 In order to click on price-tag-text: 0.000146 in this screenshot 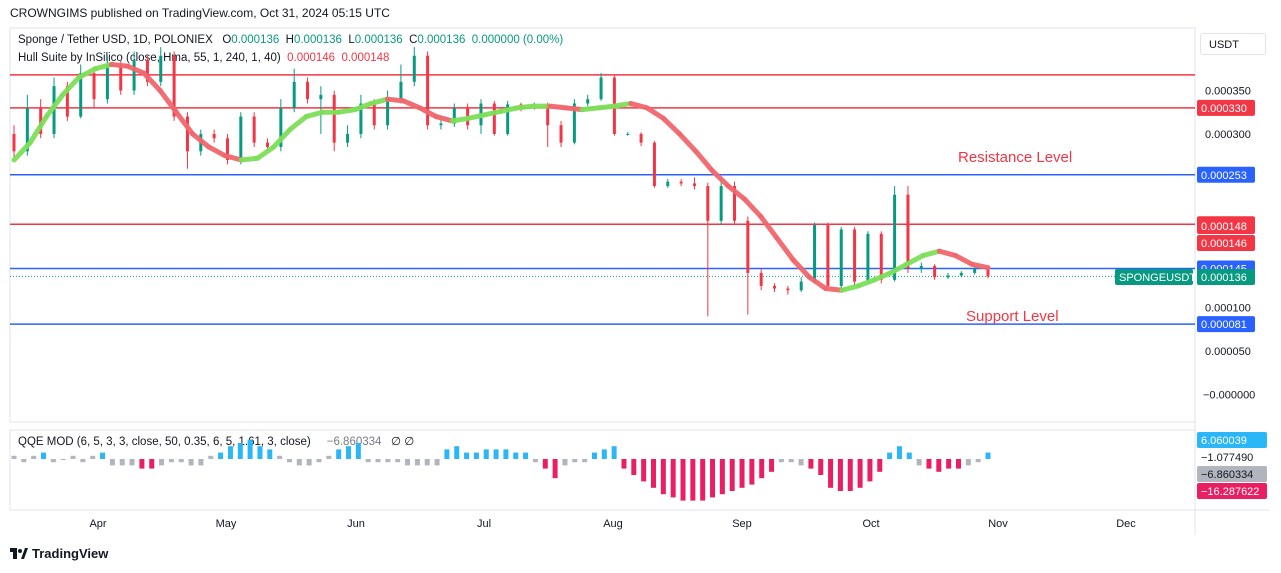, I will do `click(1224, 244)`.